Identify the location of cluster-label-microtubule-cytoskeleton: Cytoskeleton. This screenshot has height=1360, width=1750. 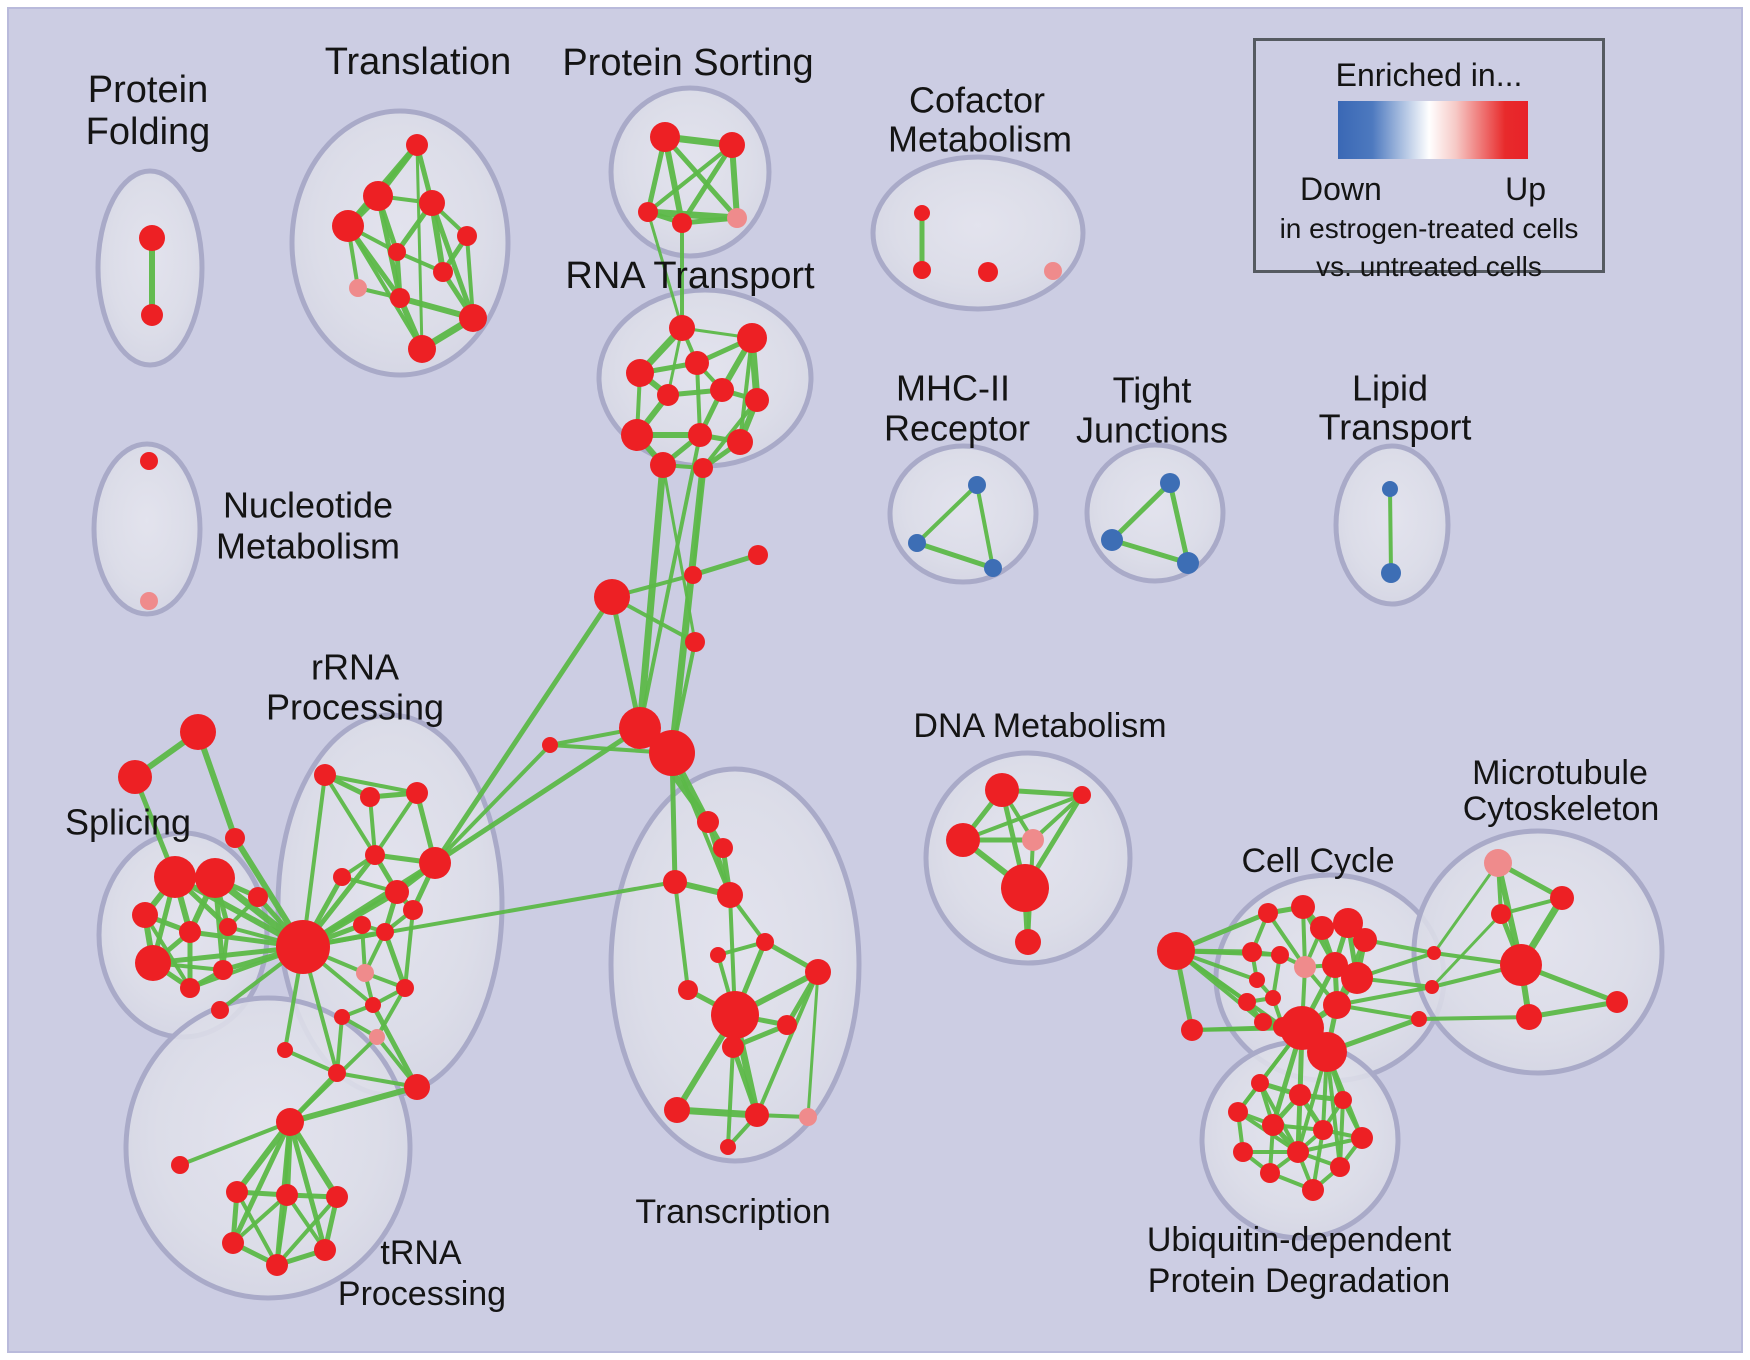
(1561, 809).